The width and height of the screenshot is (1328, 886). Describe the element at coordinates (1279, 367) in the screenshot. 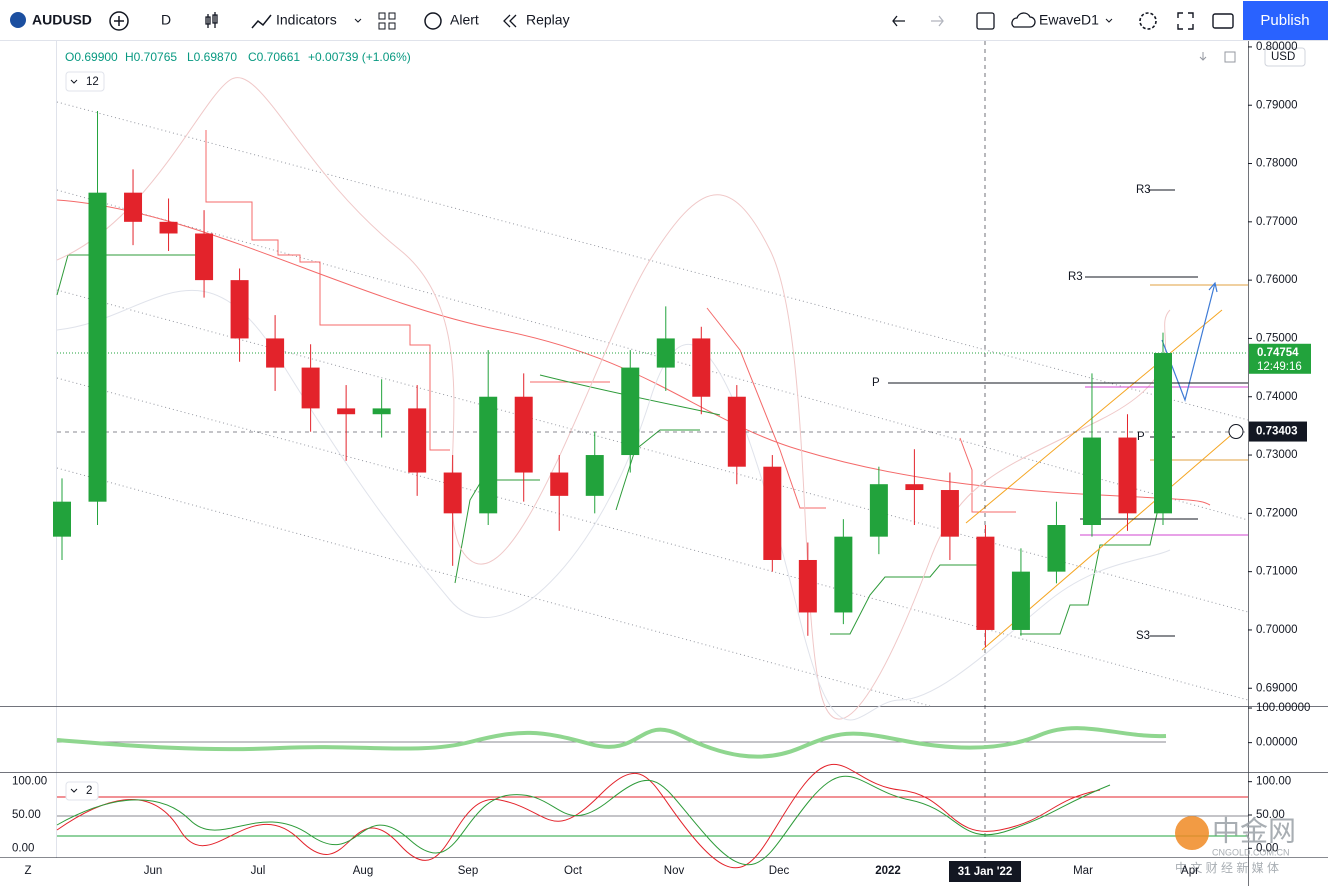

I see `countdown: 12:49:16` at that location.